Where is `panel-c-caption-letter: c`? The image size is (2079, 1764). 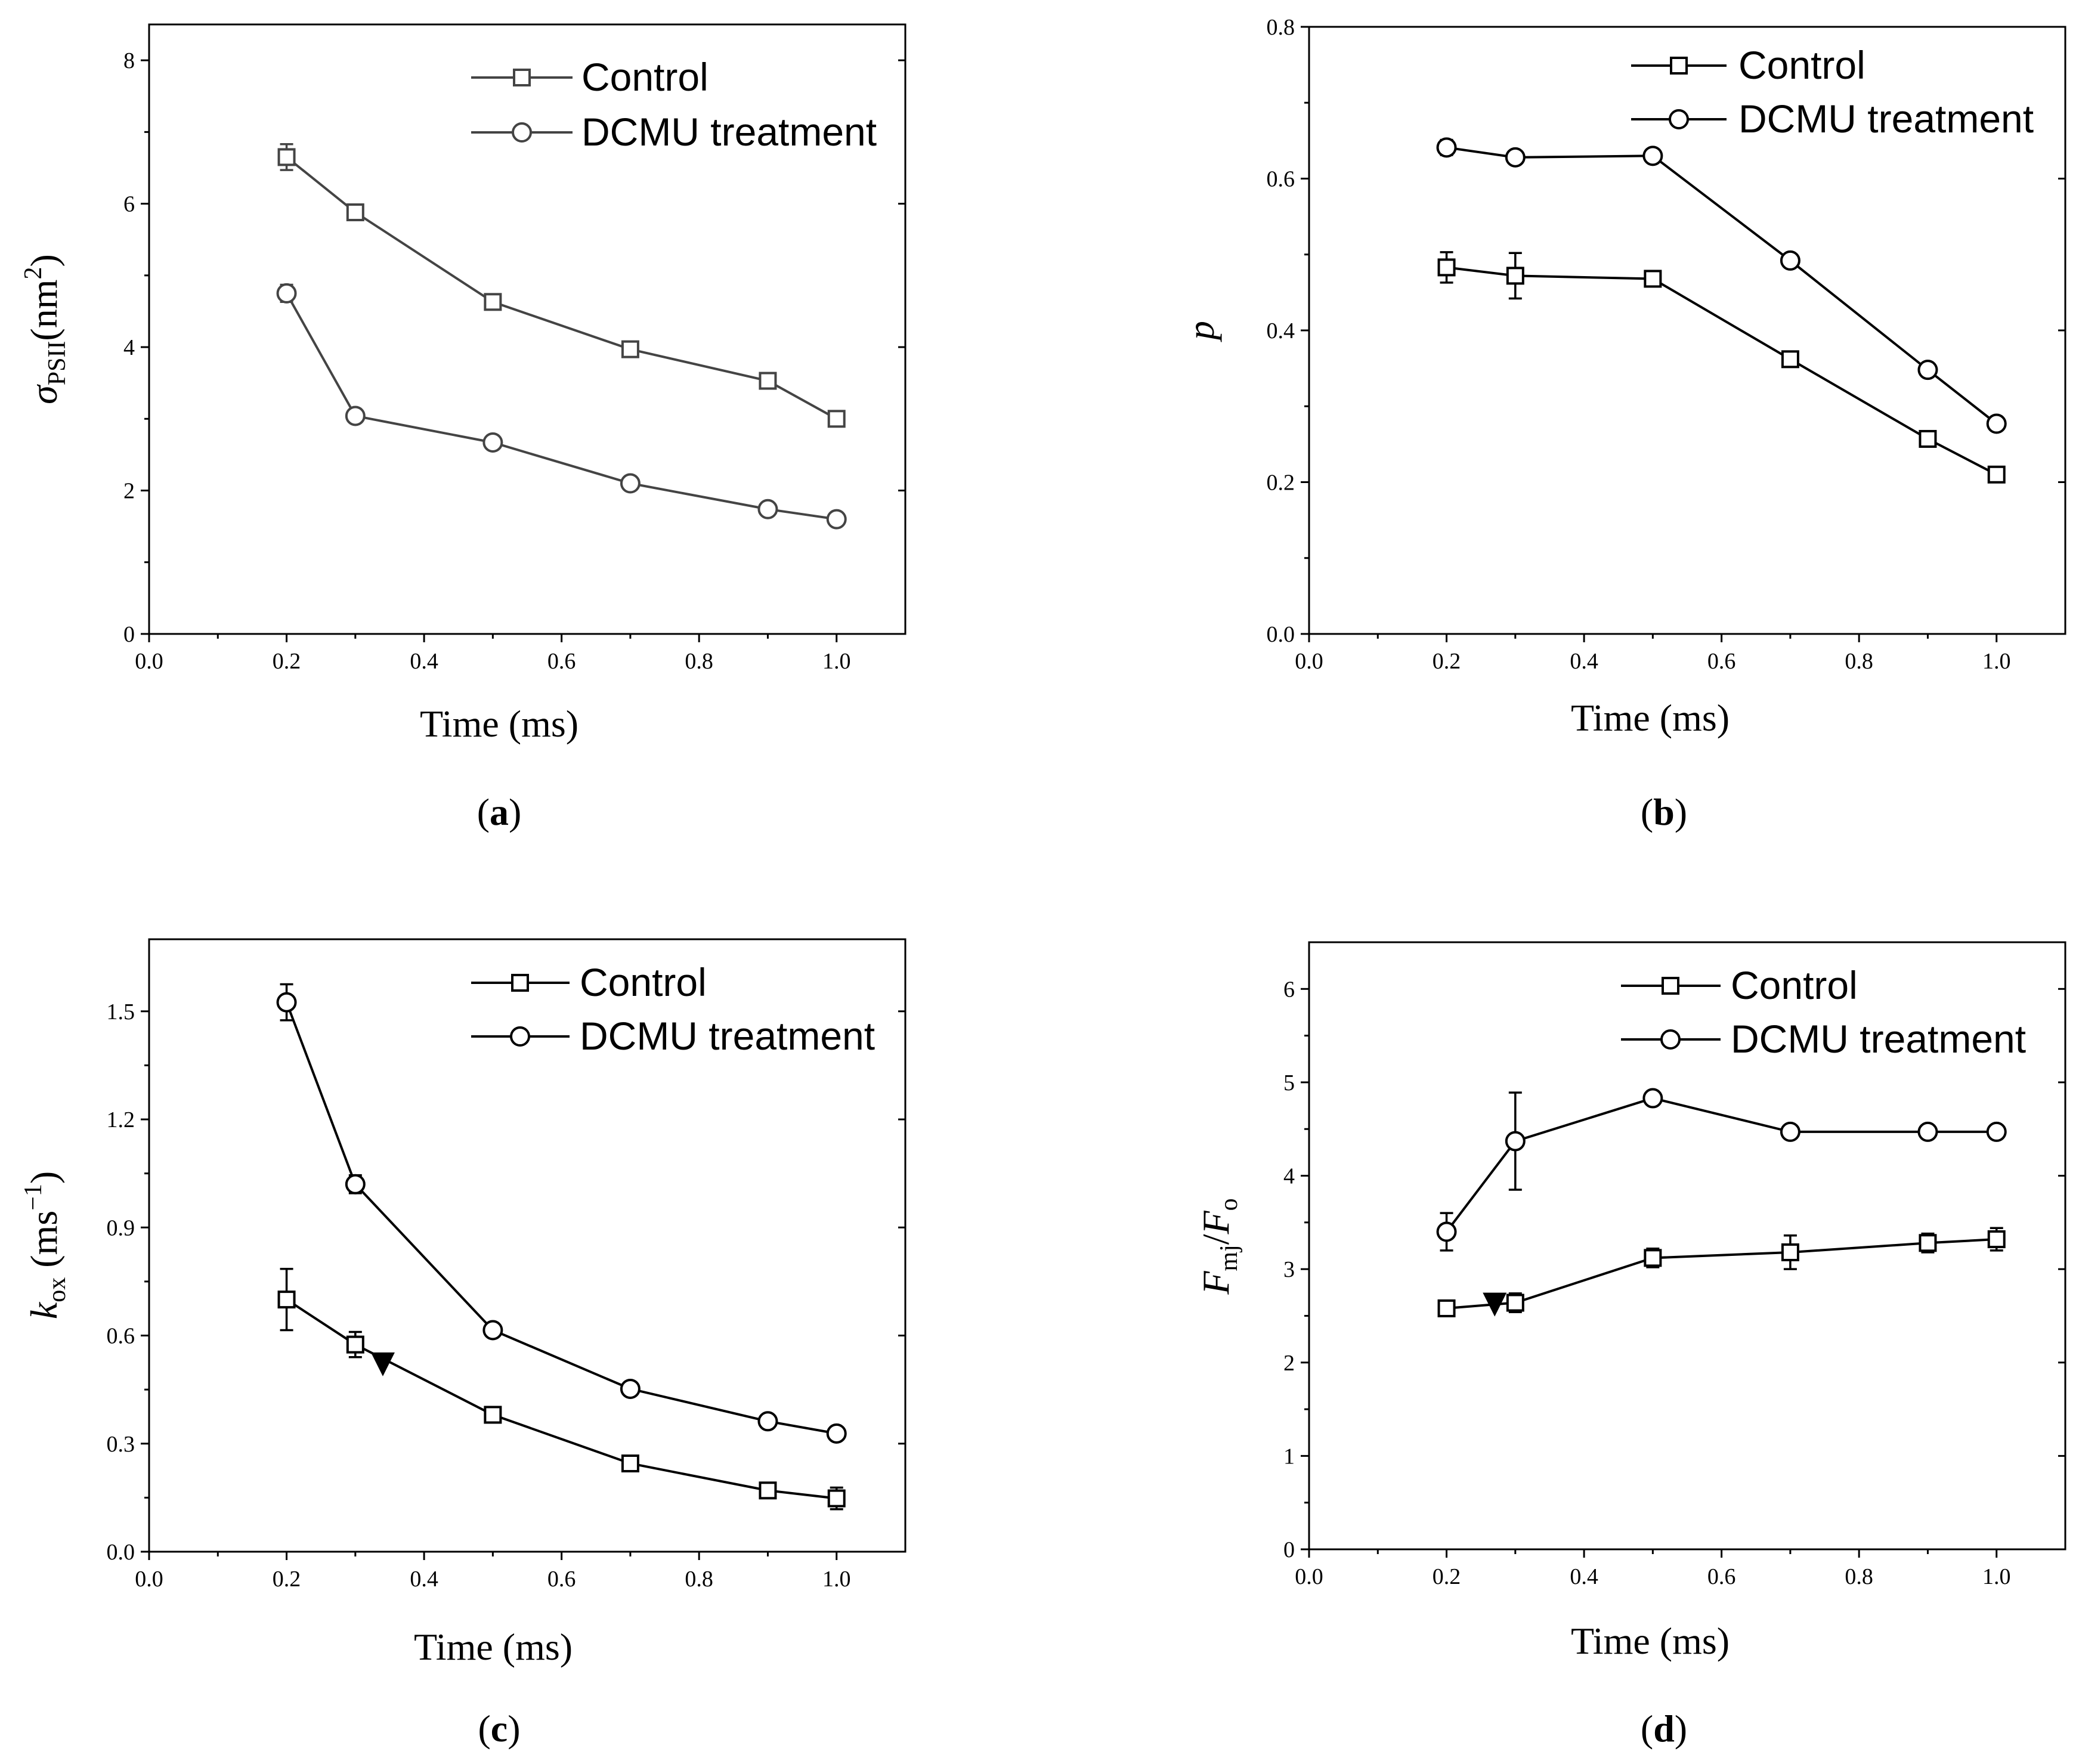
panel-c-caption-letter: c is located at coordinates (499, 1728).